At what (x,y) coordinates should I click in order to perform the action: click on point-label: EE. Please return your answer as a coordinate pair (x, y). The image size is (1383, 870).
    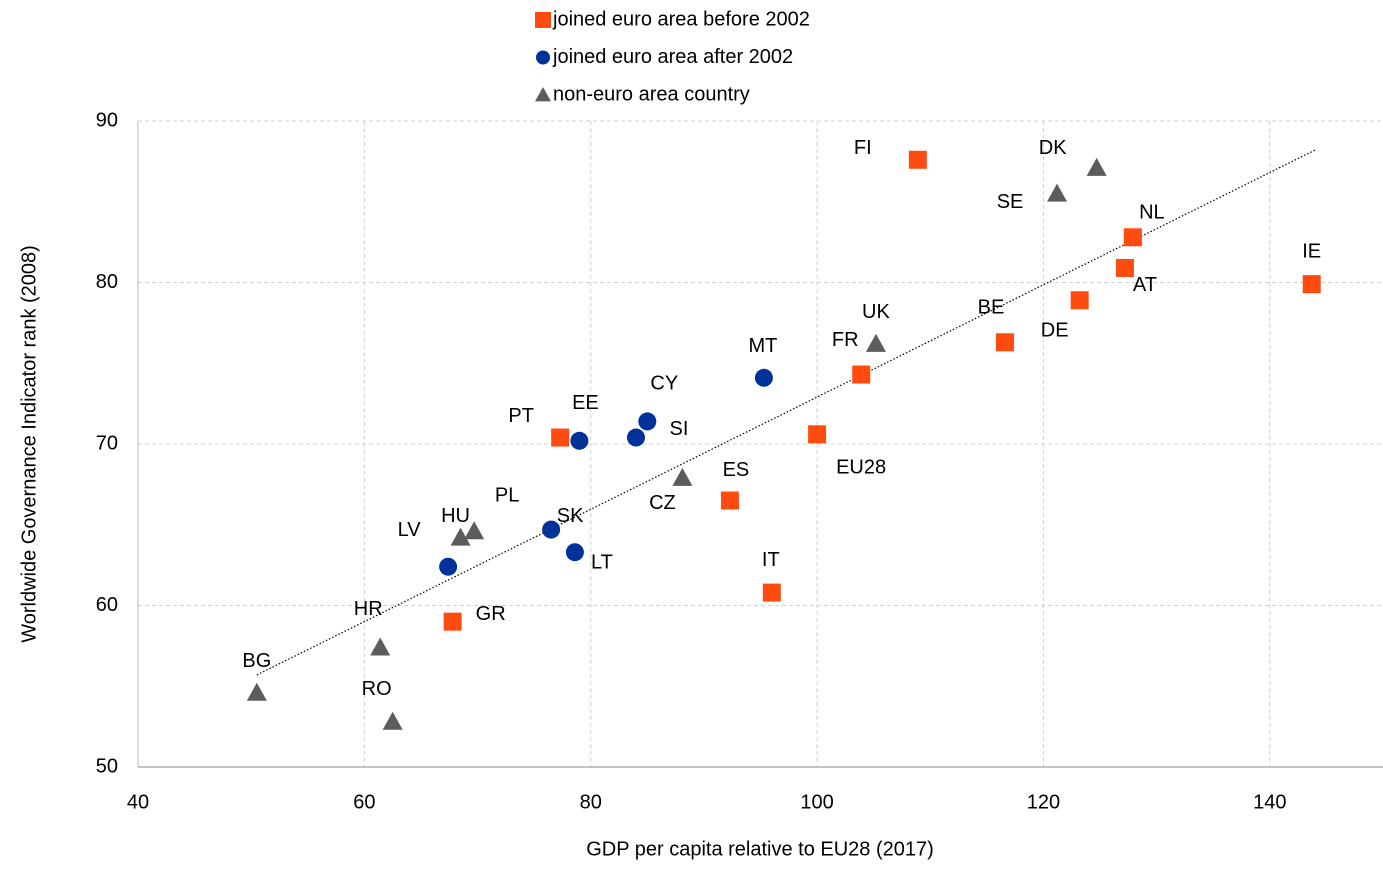
    Looking at the image, I should click on (585, 403).